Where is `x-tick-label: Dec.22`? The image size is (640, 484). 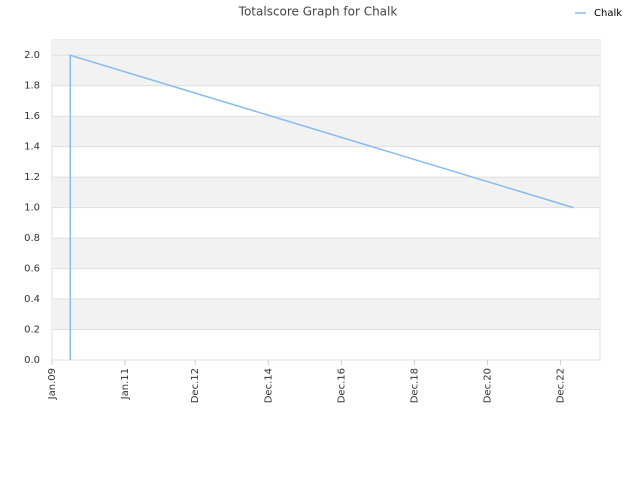
x-tick-label: Dec.22 is located at coordinates (561, 385).